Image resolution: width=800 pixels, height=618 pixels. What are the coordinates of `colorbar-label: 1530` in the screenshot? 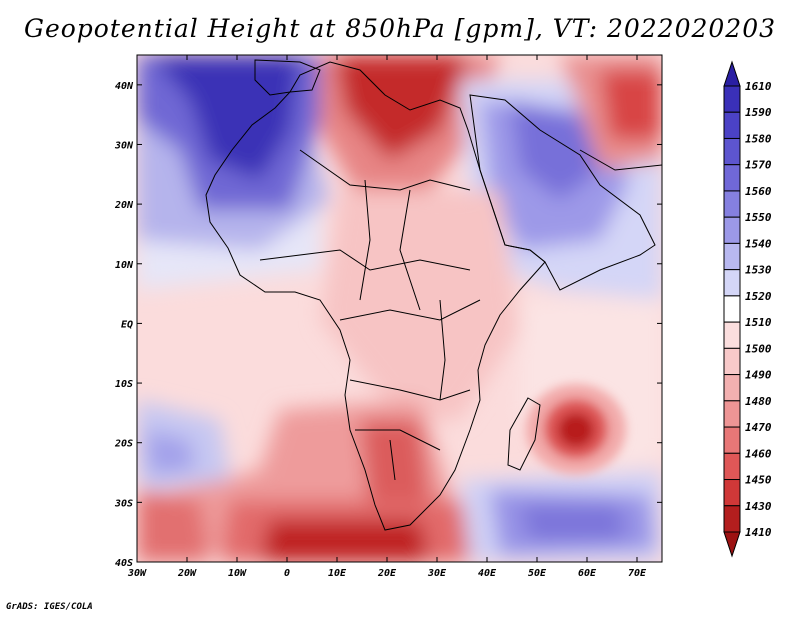 It's located at (758, 270).